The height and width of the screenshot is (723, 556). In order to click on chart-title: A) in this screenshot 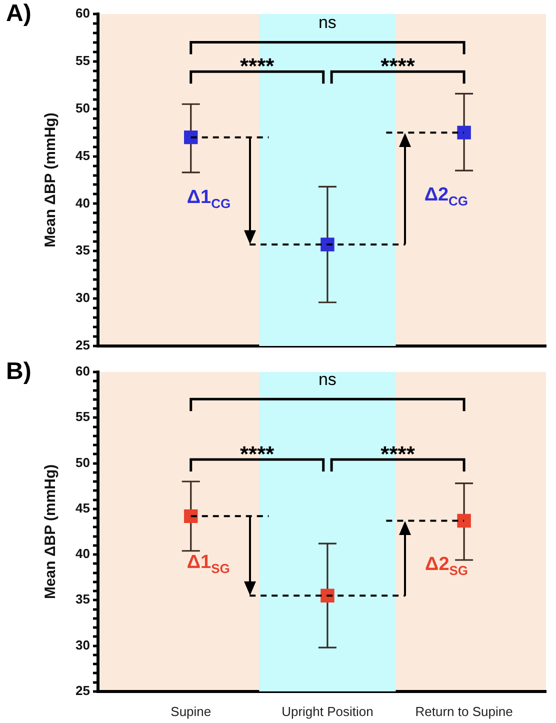, I will do `click(19, 14)`.